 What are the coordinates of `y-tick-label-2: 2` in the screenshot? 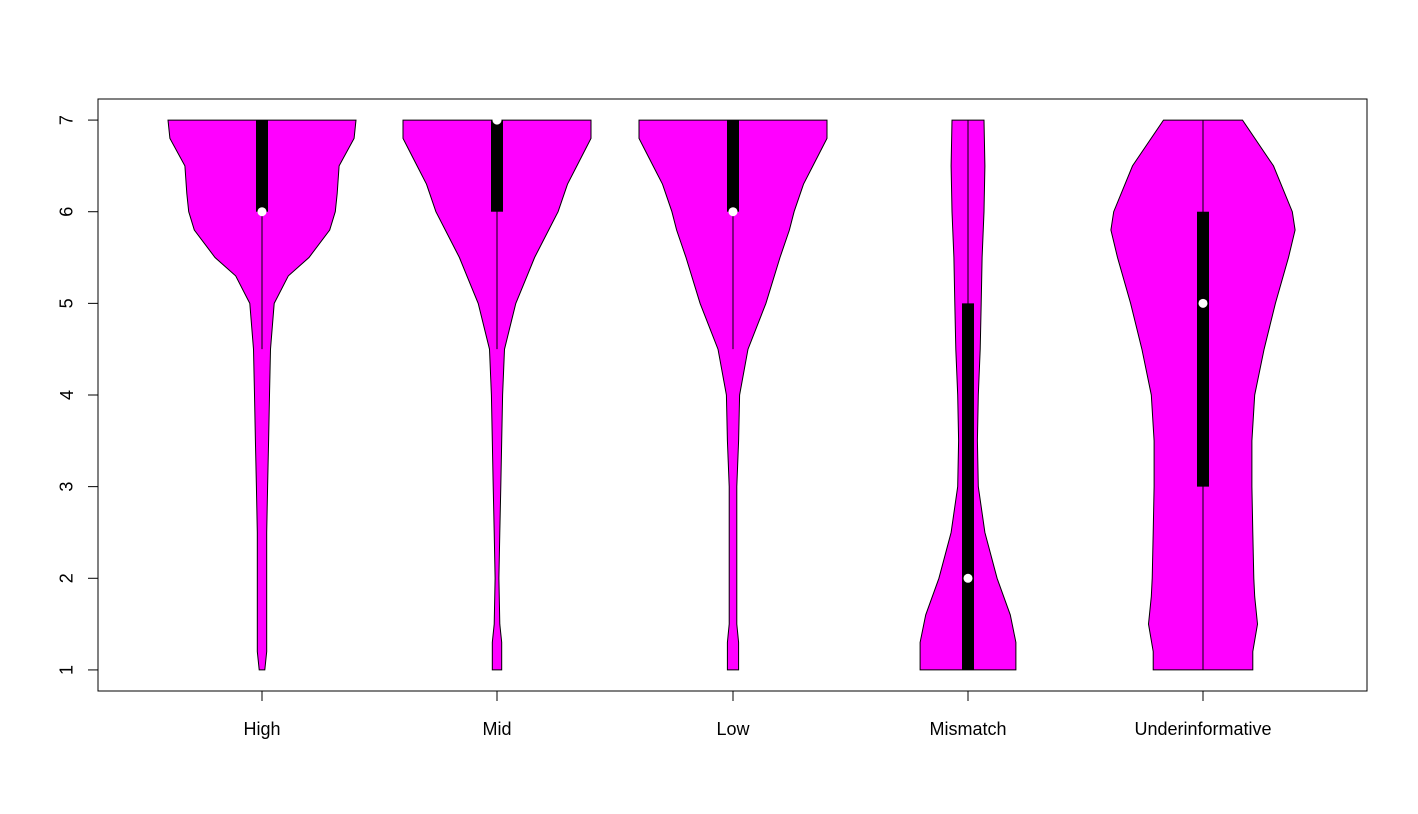 It's located at (67, 578).